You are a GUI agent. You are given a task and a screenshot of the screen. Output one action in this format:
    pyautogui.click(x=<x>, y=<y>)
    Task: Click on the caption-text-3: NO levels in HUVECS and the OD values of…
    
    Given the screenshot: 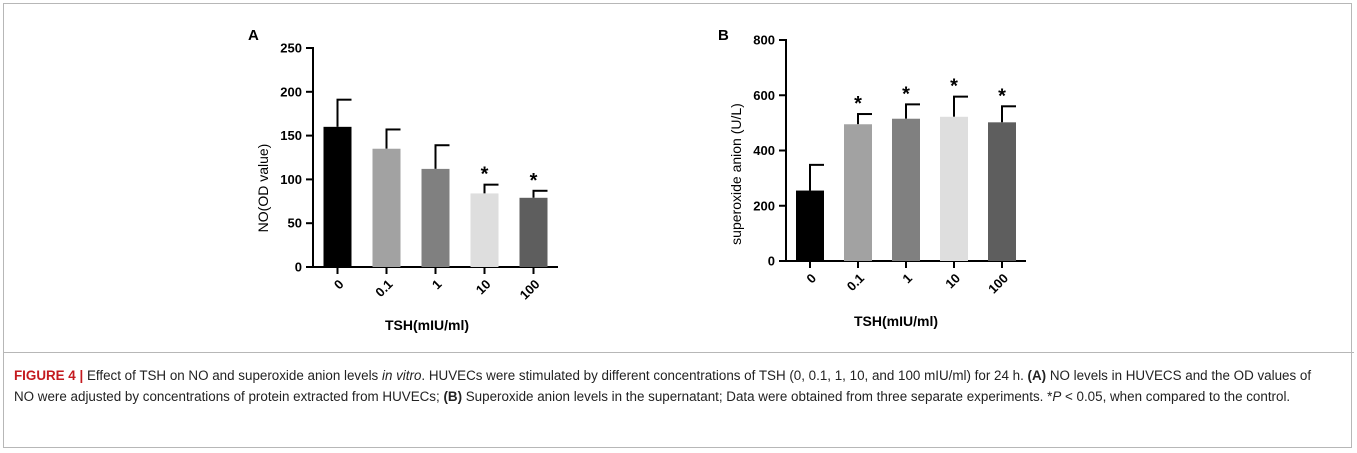 What is the action you would take?
    pyautogui.click(x=663, y=386)
    